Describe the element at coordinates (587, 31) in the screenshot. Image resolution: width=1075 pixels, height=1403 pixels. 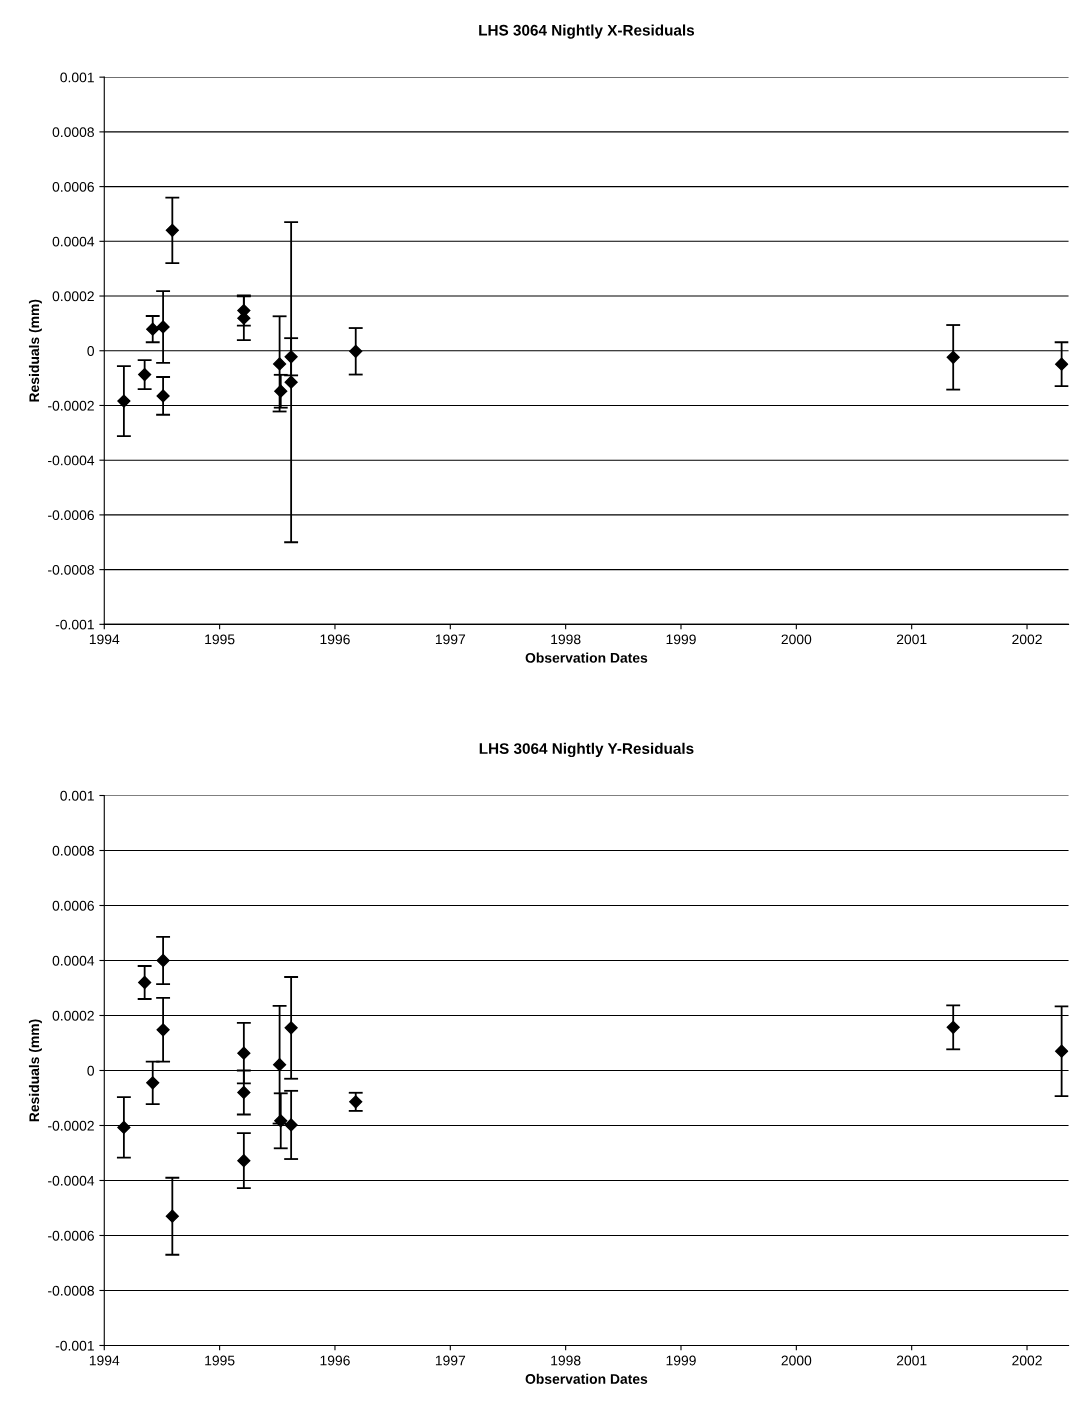
I see `chart-title: LHS 3064 Nightly X-Residuals` at that location.